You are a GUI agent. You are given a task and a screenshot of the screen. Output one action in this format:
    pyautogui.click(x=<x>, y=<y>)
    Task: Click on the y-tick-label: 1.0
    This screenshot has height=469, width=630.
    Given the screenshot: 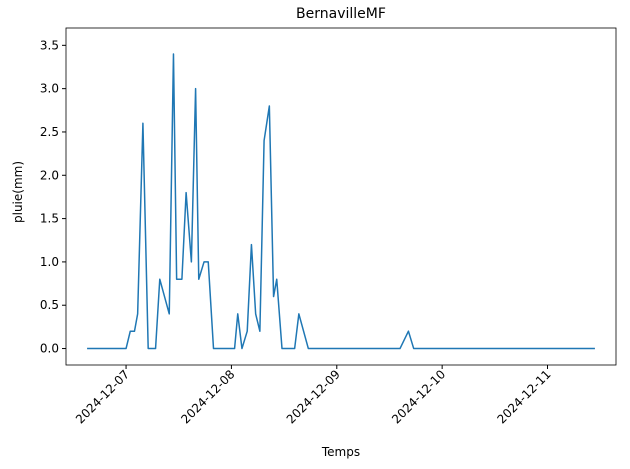 What is the action you would take?
    pyautogui.click(x=49, y=262)
    